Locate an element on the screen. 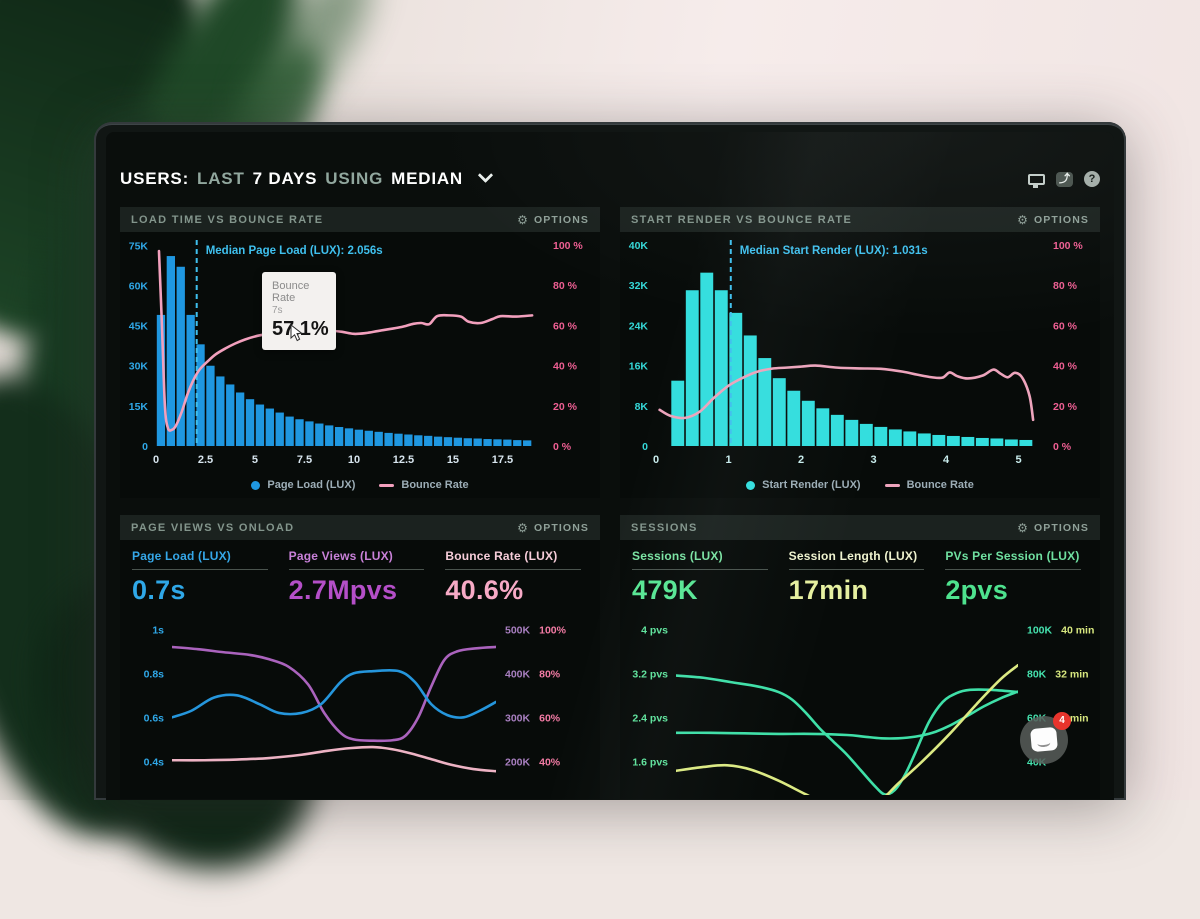 The height and width of the screenshot is (919, 1200). users-range-dropdown: USERS: LAST 7 DAYS USING MEDIAN is located at coordinates (305, 179).